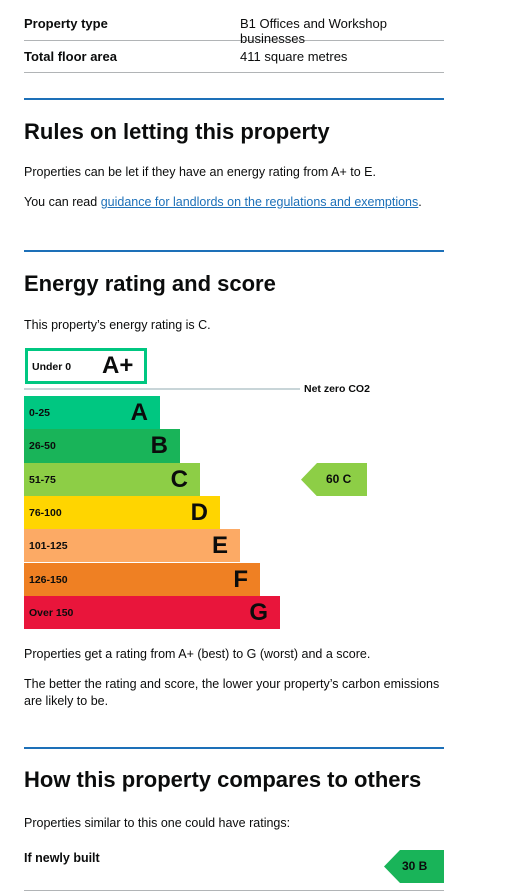  I want to click on band-f: 126-150 F, so click(142, 579).